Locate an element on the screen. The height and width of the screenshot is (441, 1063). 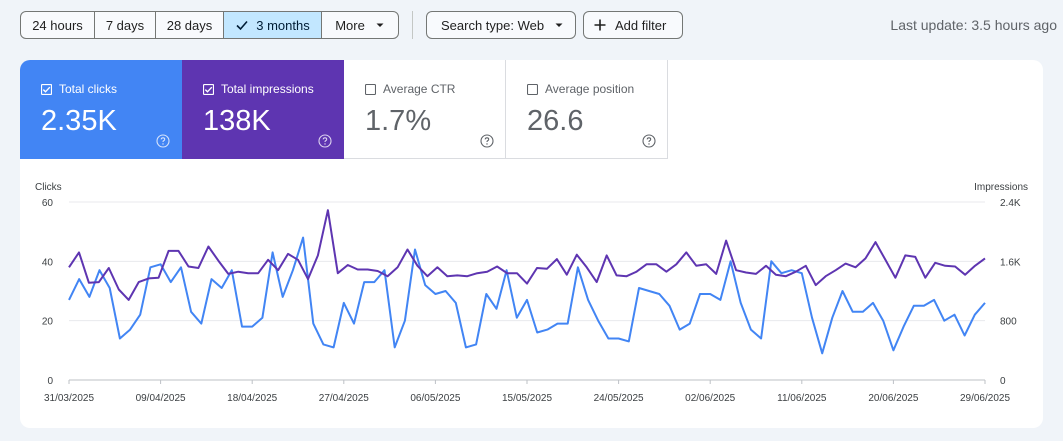
range-more-dropdown: More is located at coordinates (360, 25).